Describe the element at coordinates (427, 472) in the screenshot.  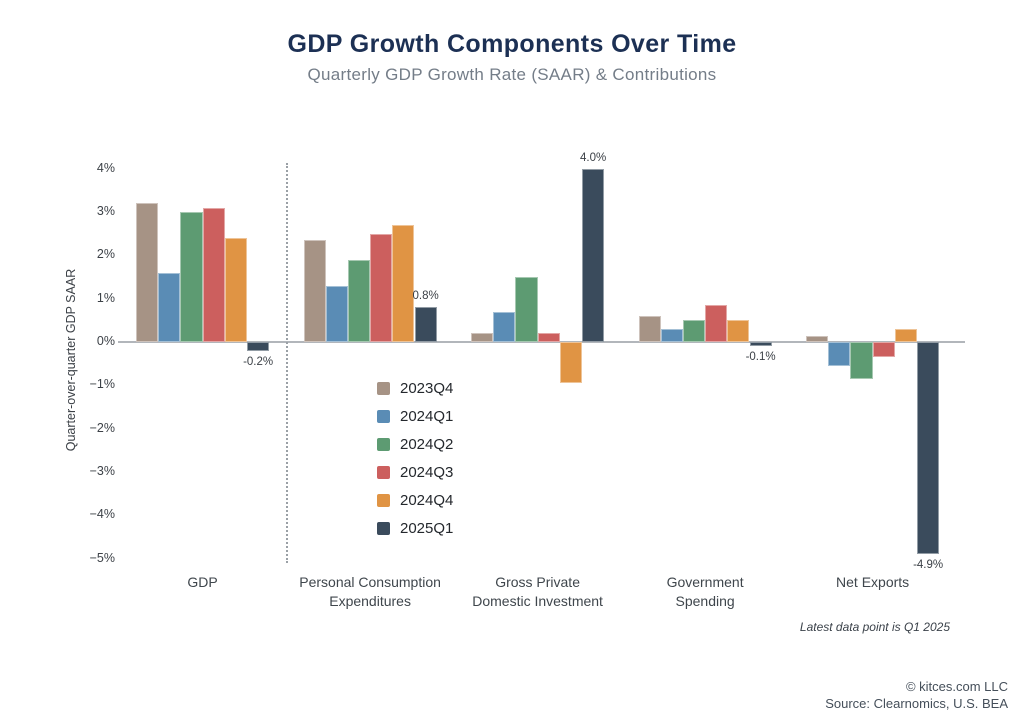
I see `legend-label: 2024Q3` at that location.